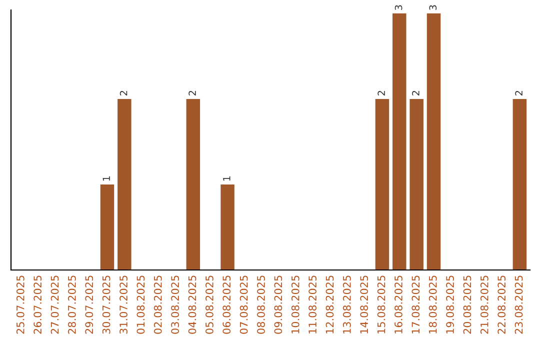 This screenshot has height=340, width=540. What do you see at coordinates (54, 305) in the screenshot?
I see `x-tick-label: 27.07.2025` at bounding box center [54, 305].